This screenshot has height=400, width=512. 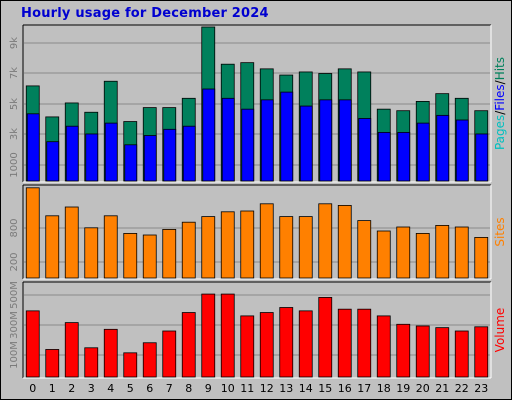 What do you see at coordinates (14, 134) in the screenshot?
I see `y-tick-label: 3k` at bounding box center [14, 134].